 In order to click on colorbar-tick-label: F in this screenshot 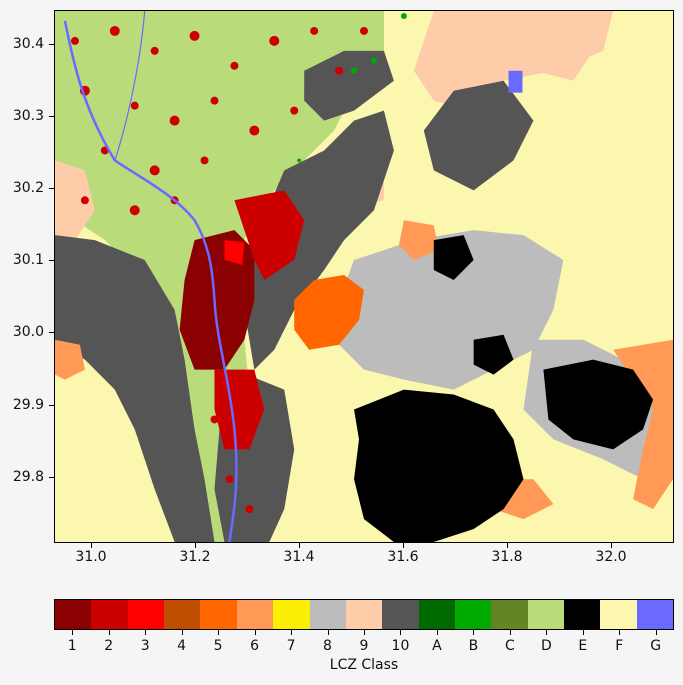, I will do `click(619, 642)`.